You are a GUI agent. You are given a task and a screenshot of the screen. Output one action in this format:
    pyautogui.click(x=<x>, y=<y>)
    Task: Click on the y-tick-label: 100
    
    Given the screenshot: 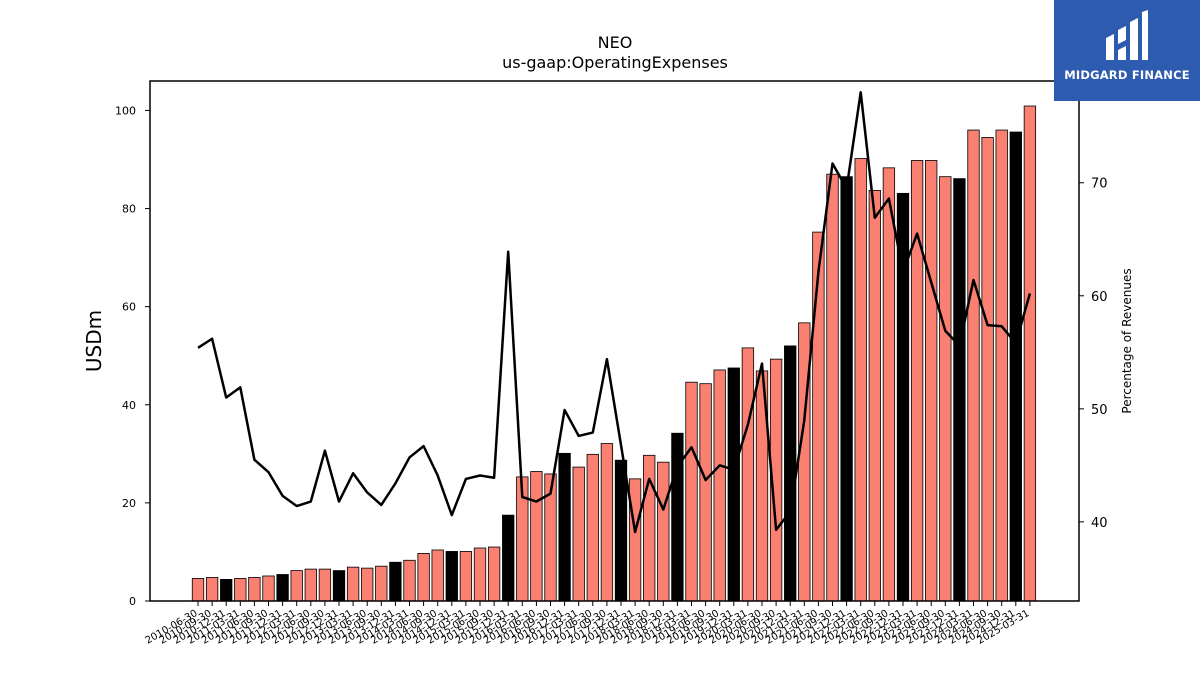 What is the action you would take?
    pyautogui.click(x=125, y=110)
    